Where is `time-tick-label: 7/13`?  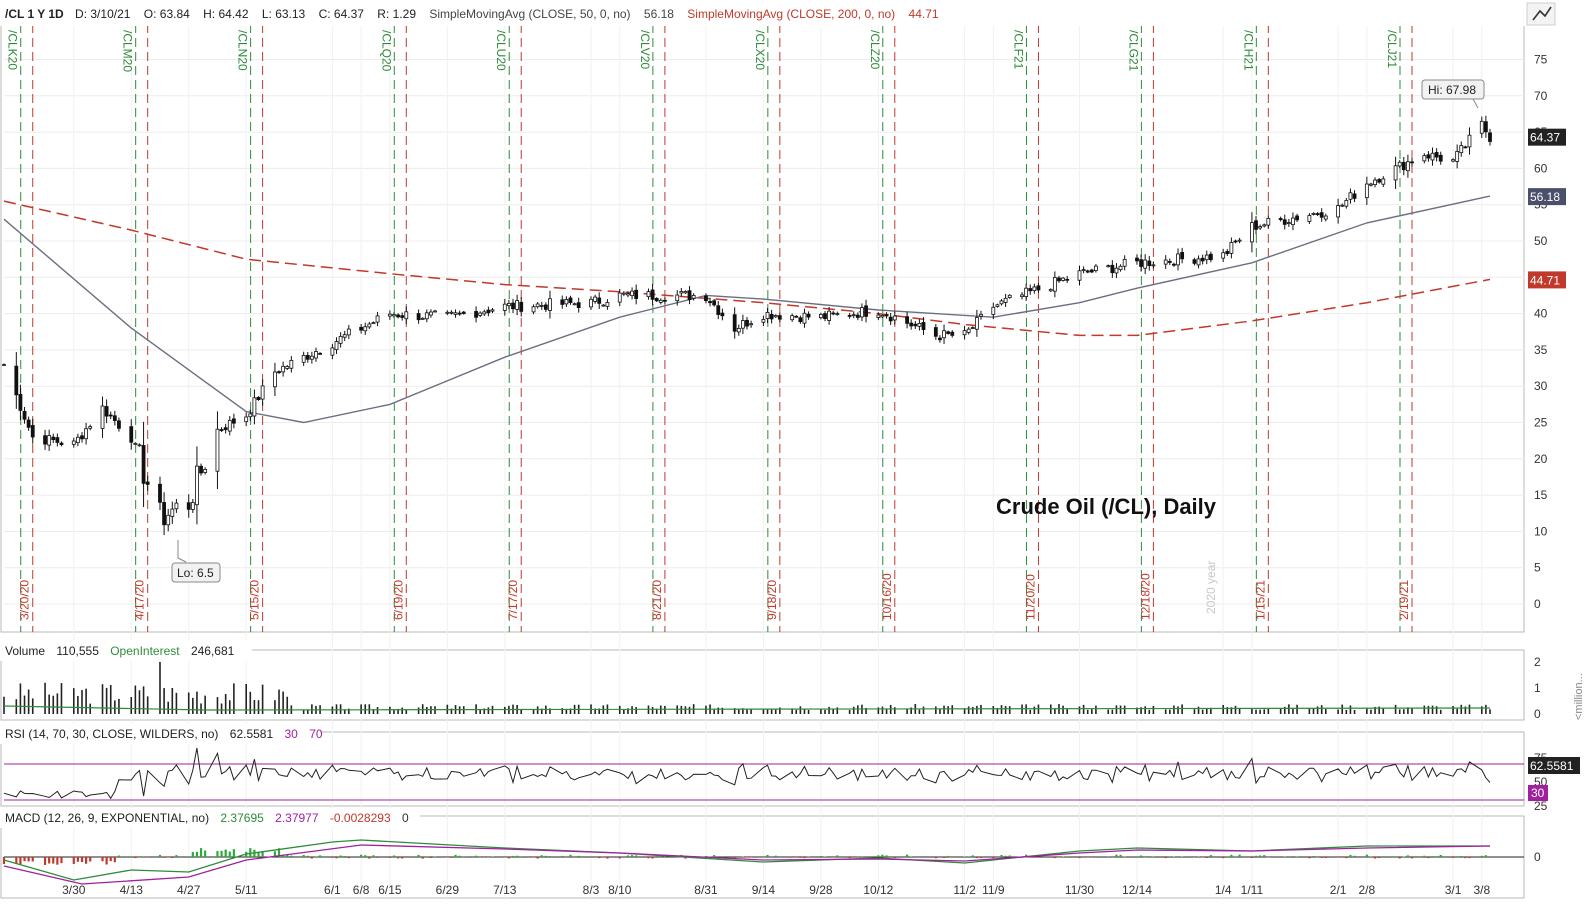 time-tick-label: 7/13 is located at coordinates (505, 890).